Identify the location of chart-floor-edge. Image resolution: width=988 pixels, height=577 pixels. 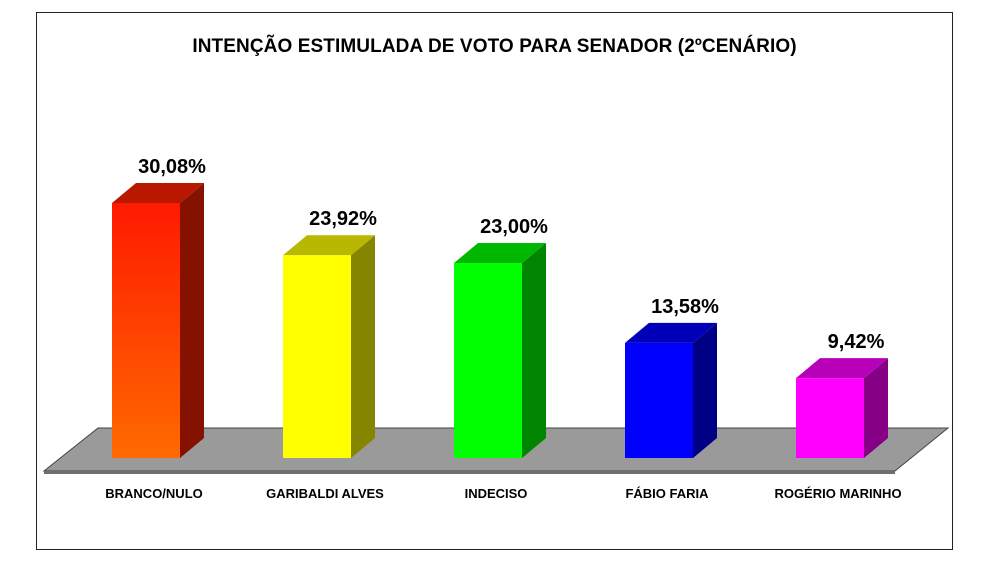
(469, 472).